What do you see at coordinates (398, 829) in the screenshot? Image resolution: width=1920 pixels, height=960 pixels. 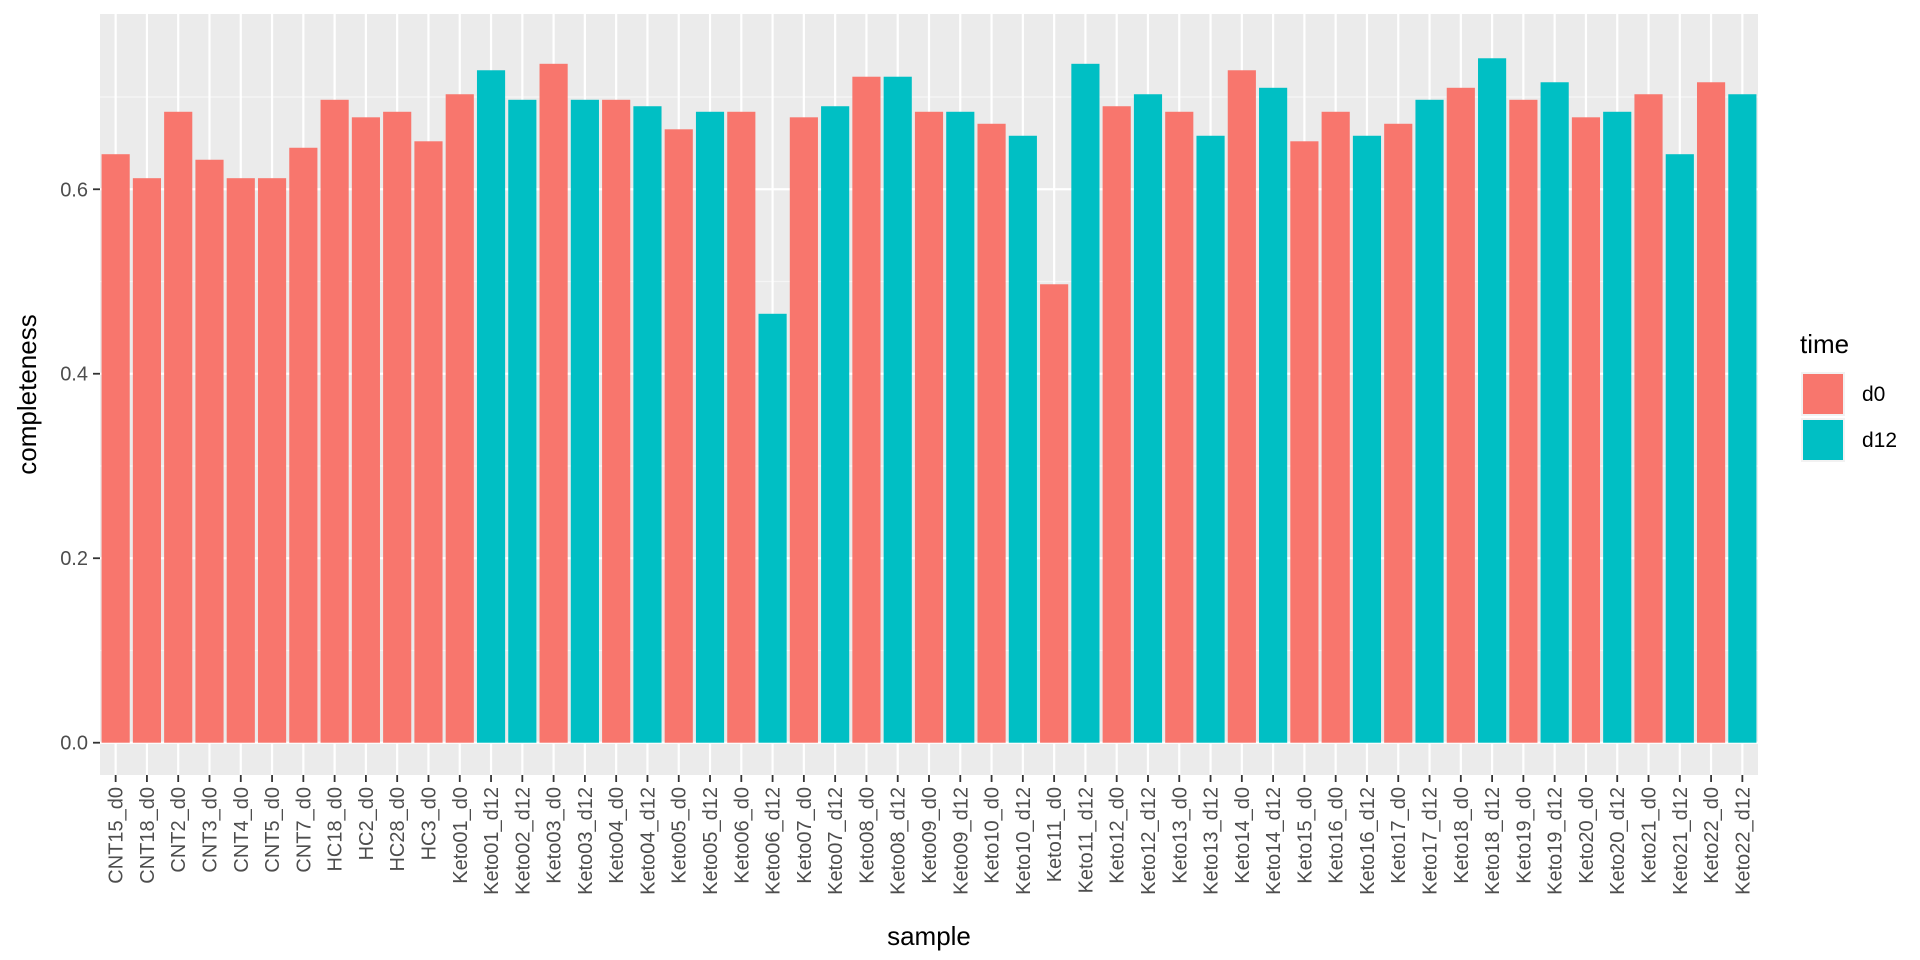 I see `x-tick-label: HC28_d0` at bounding box center [398, 829].